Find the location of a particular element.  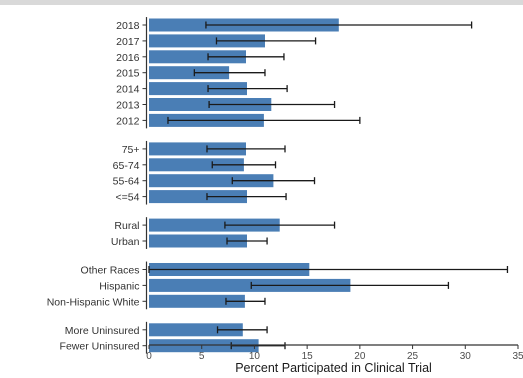

x-tick-label: 15 is located at coordinates (308, 356).